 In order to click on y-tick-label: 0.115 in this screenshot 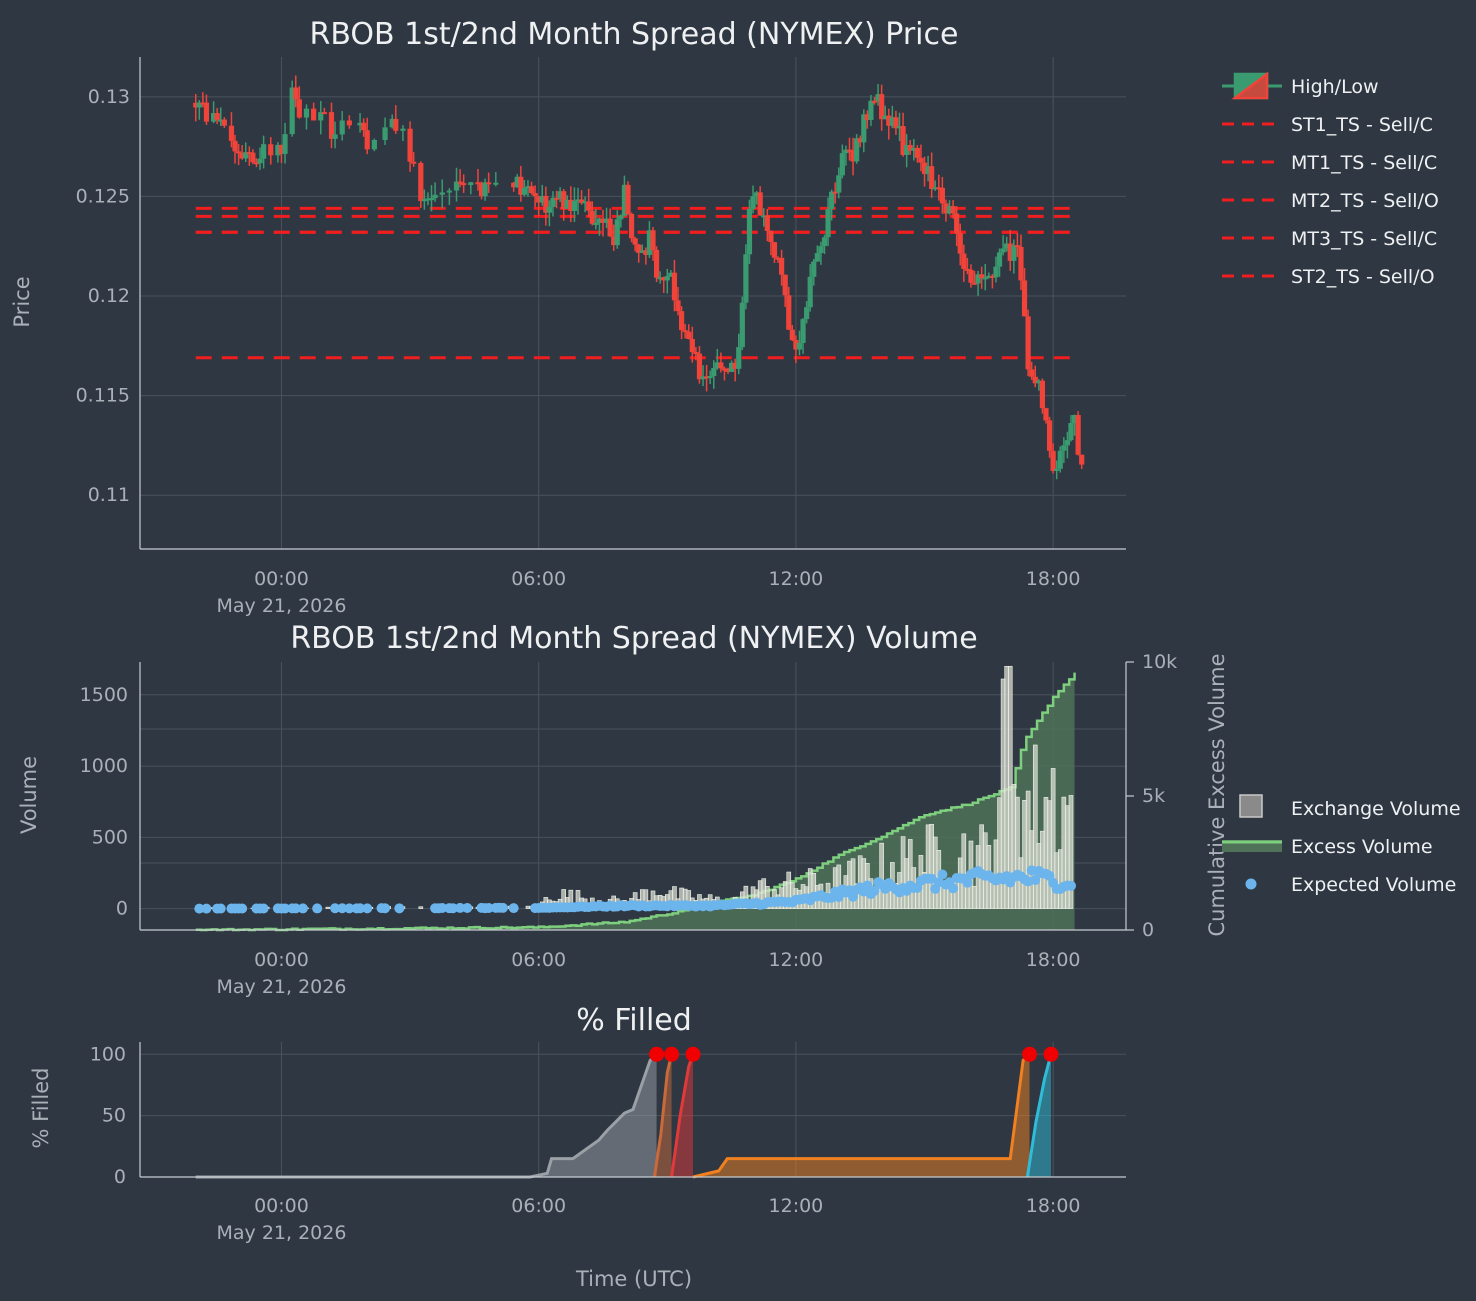, I will do `click(103, 396)`.